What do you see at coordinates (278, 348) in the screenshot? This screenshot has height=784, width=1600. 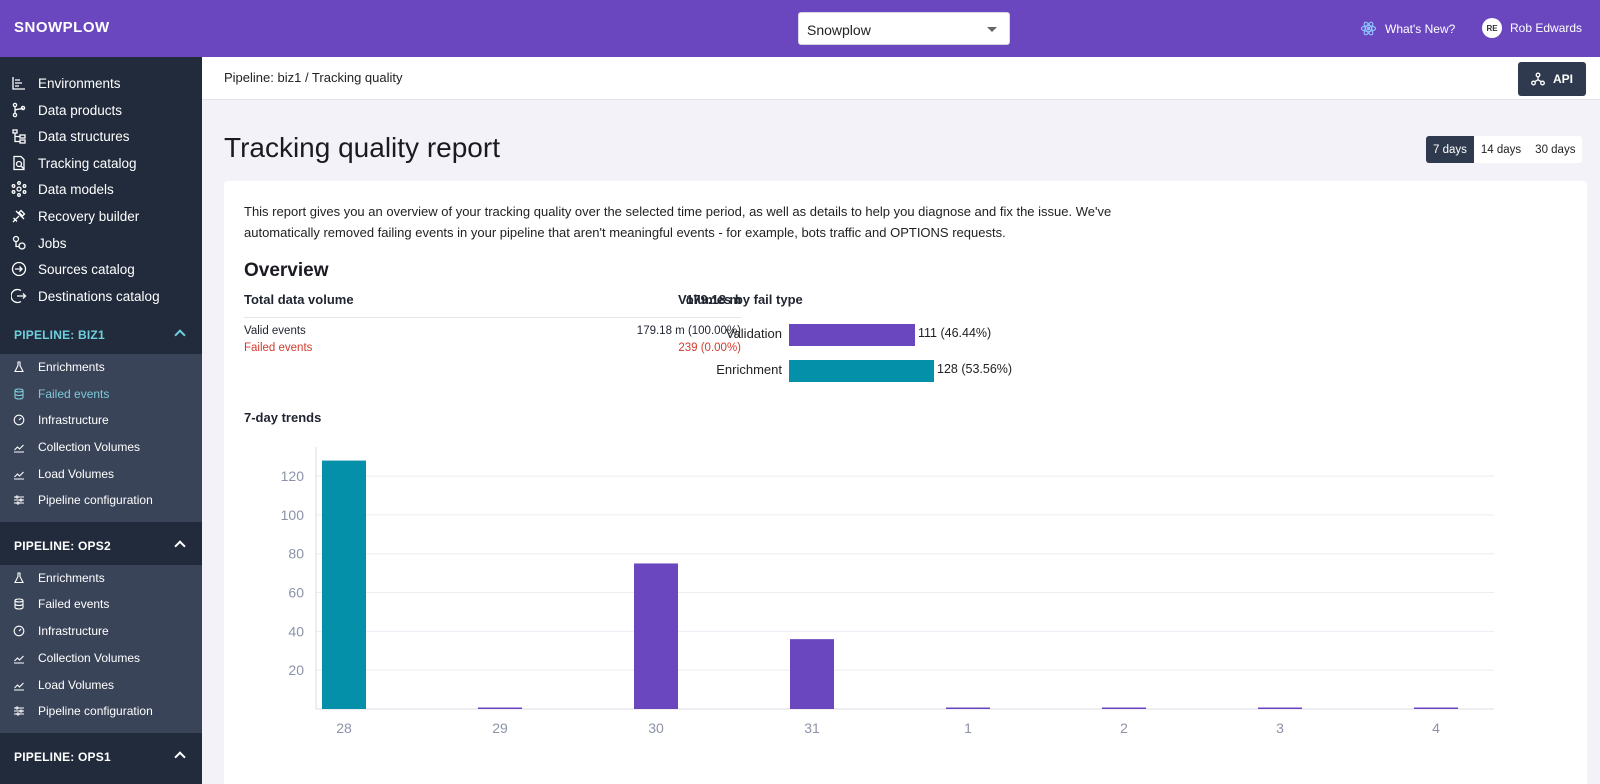 I see `failed-events-label: Failed events` at bounding box center [278, 348].